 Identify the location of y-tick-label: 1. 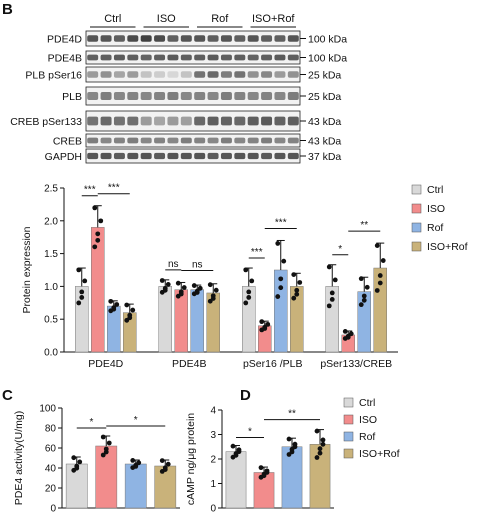
(213, 484).